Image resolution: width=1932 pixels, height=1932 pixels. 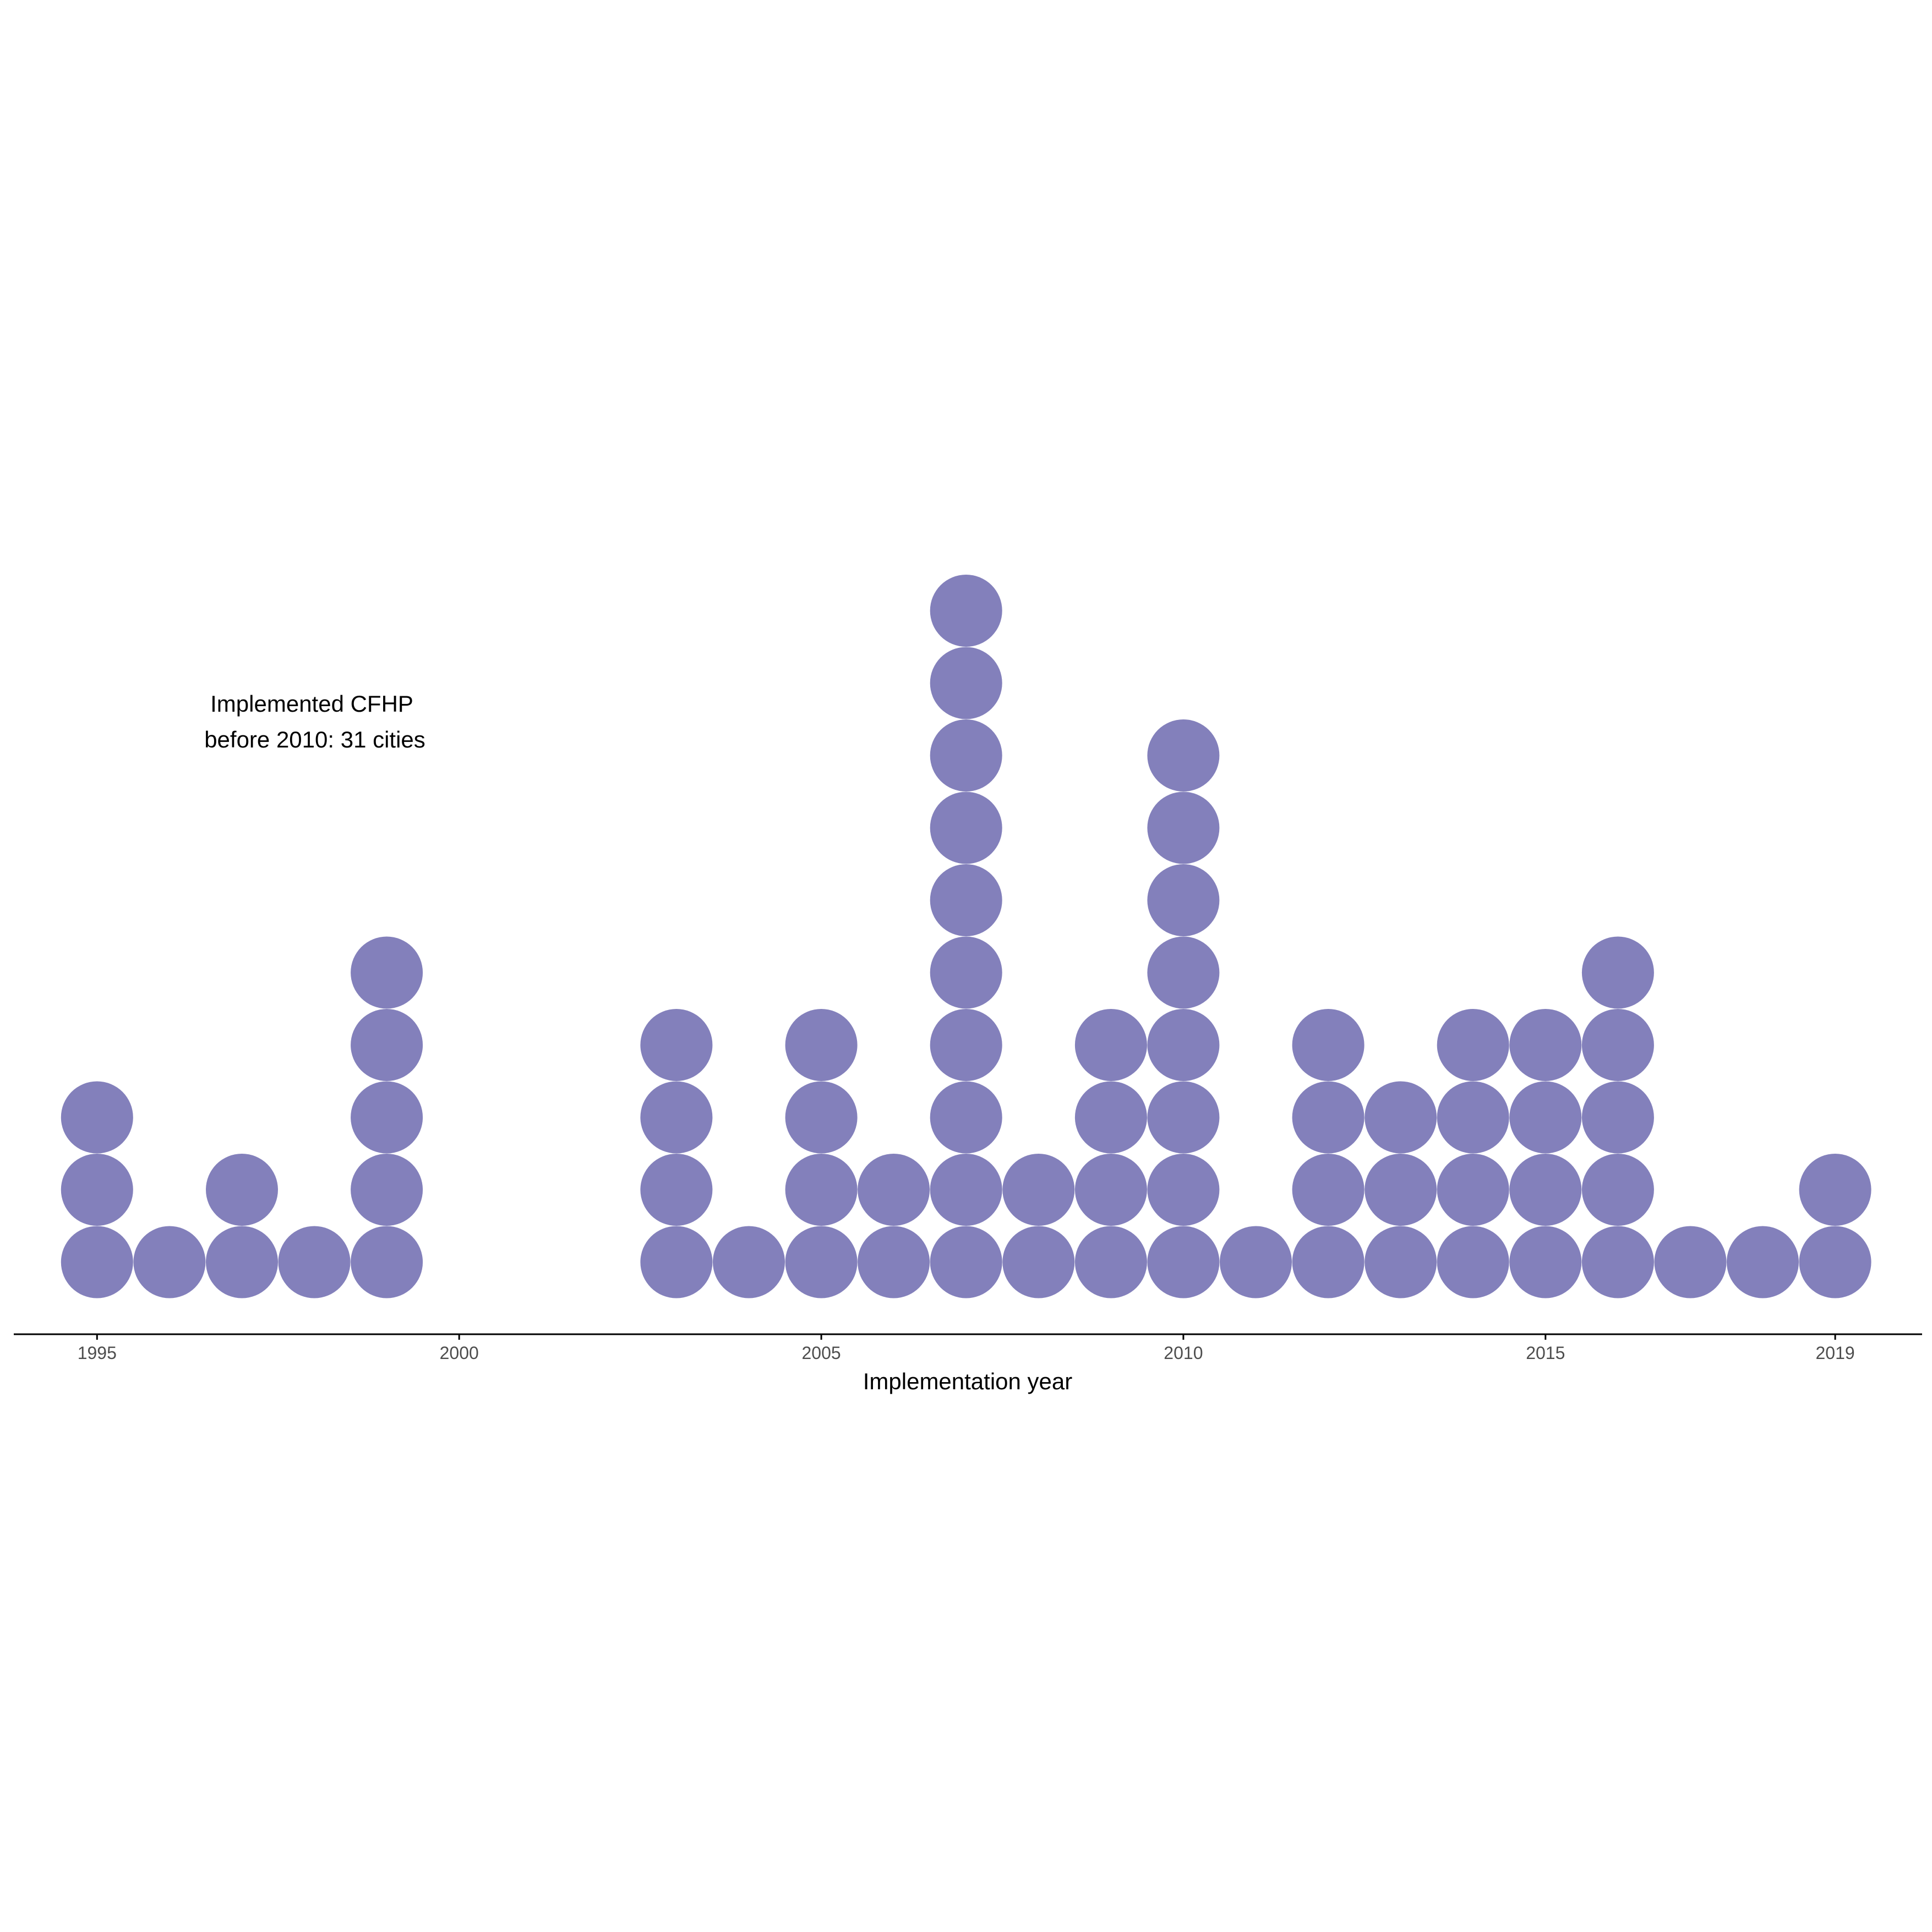 What do you see at coordinates (821, 1353) in the screenshot?
I see `x-tick-label-2005: 2005` at bounding box center [821, 1353].